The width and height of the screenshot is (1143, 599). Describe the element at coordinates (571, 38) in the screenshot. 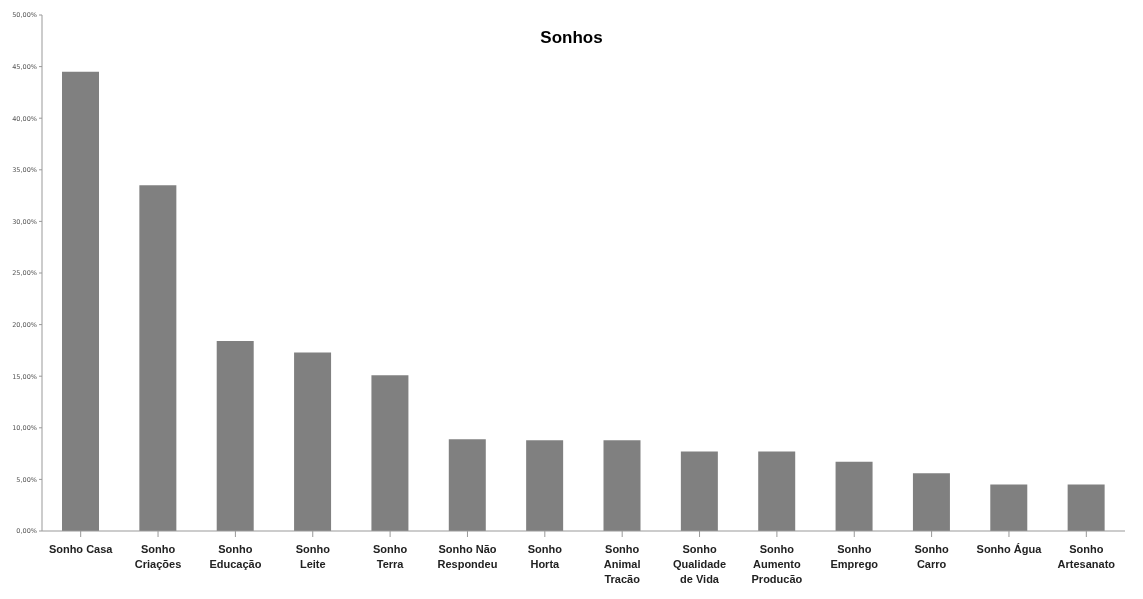

I see `text: Sonhos` at that location.